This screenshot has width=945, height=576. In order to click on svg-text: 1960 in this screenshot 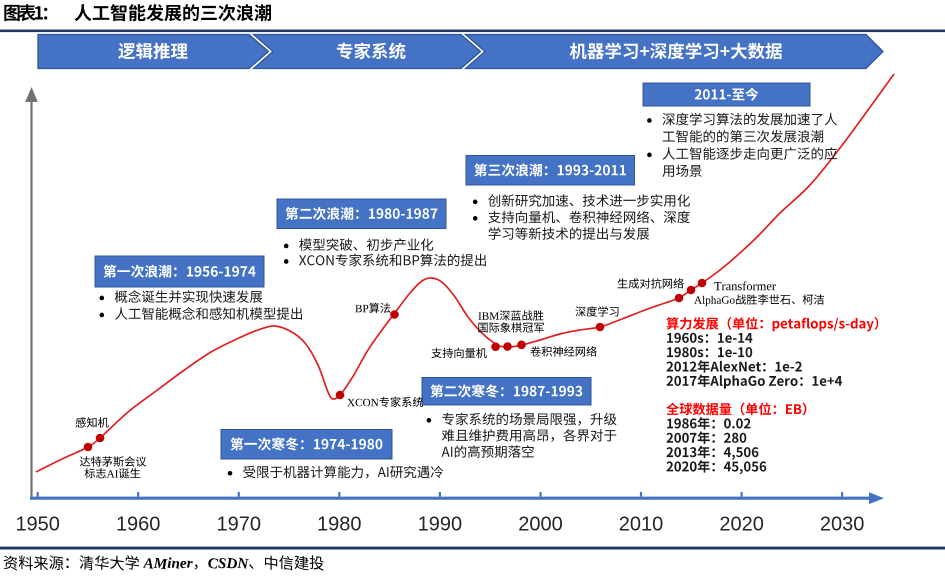, I will do `click(138, 525)`.